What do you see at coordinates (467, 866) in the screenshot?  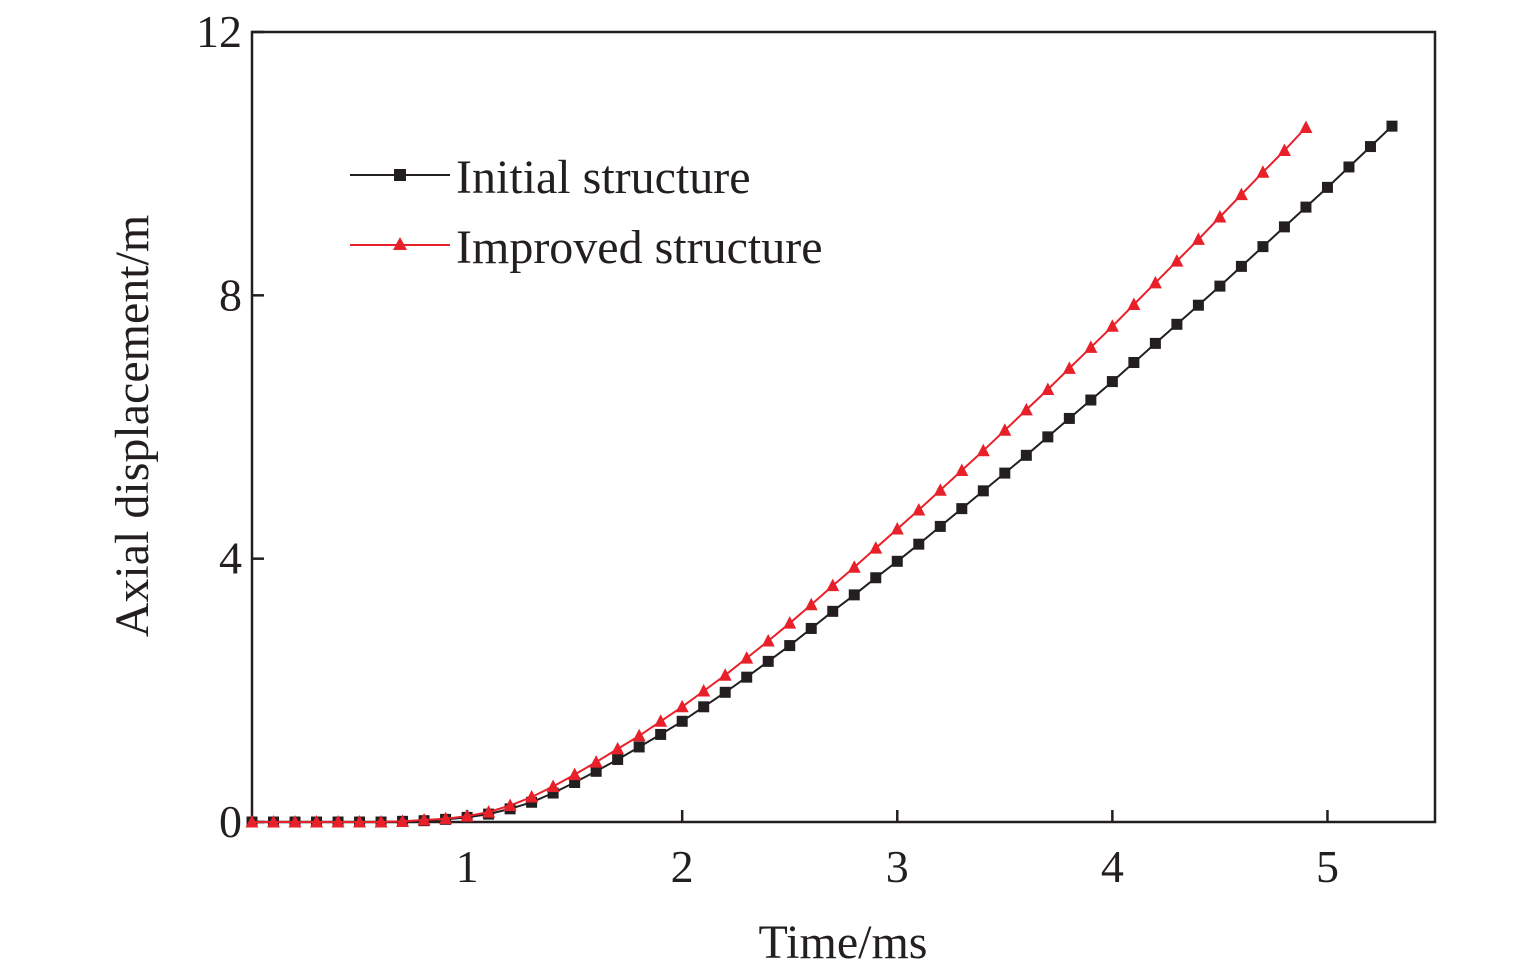 I see `x-tick-label: 1` at bounding box center [467, 866].